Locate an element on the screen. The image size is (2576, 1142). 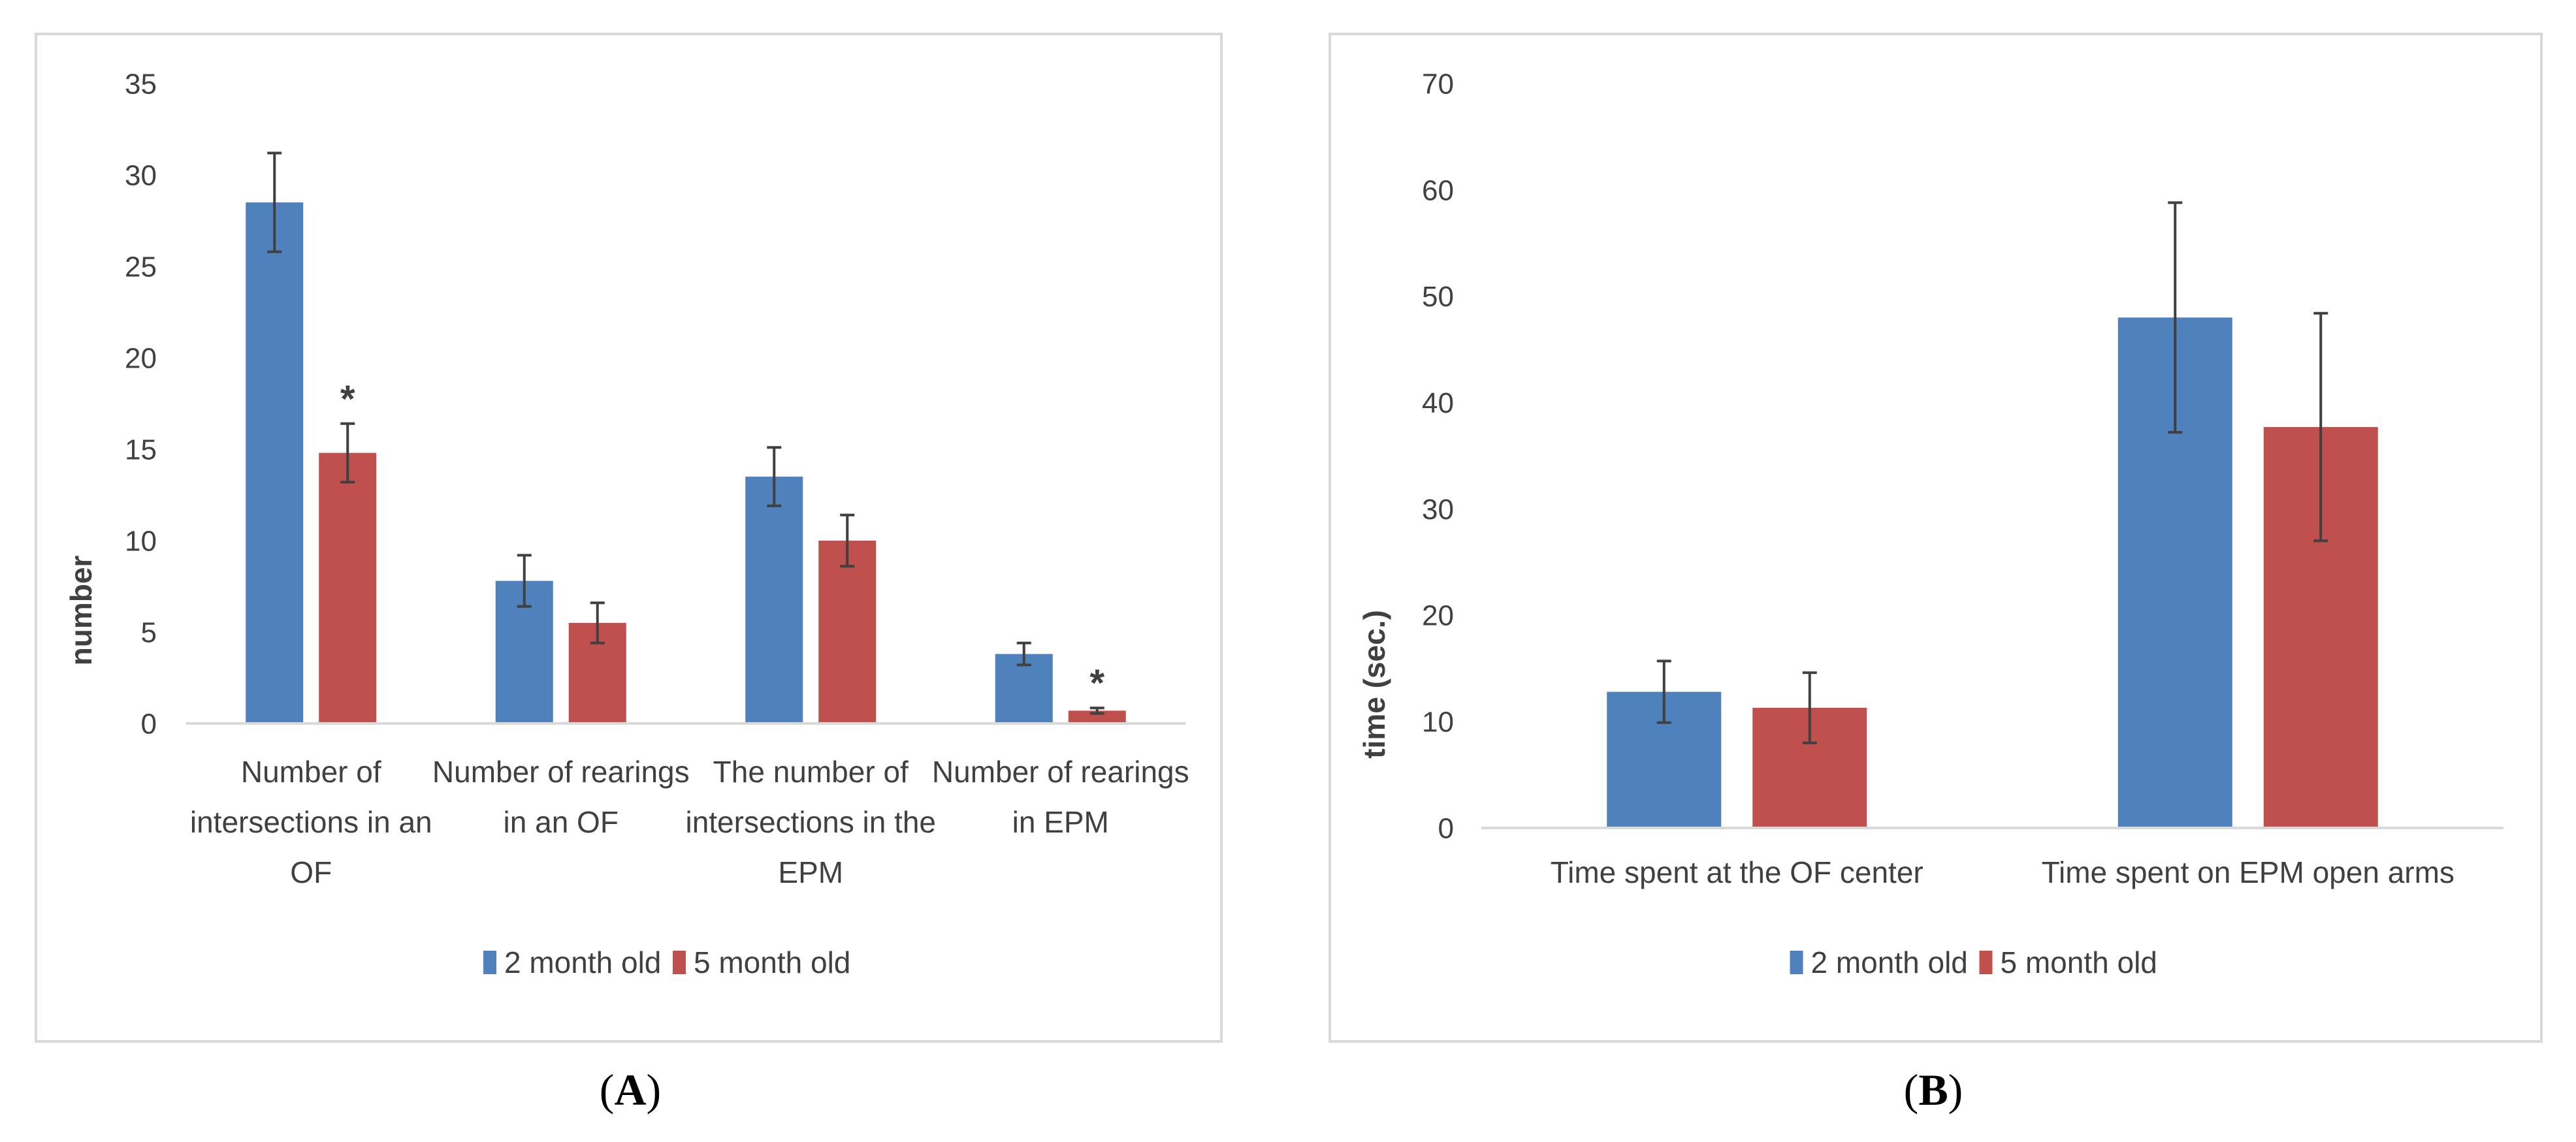
chart-a-error-bar-s2-c4 is located at coordinates (1096, 710).